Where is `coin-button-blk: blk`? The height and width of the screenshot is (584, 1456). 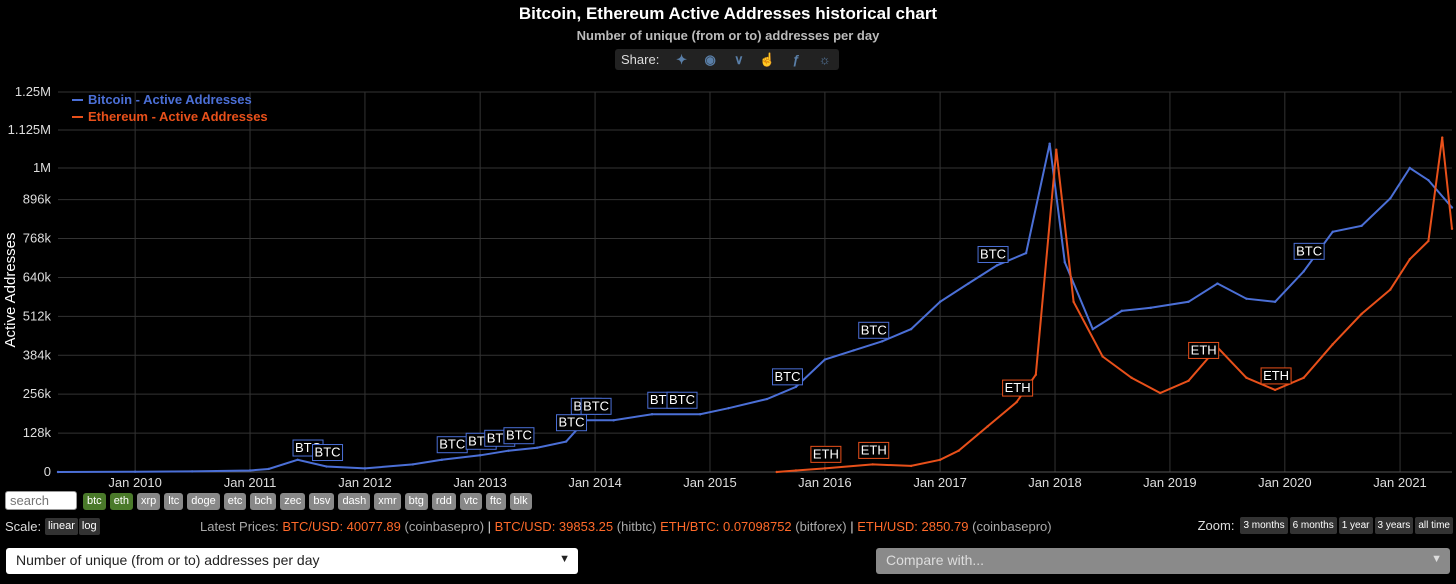
coin-button-blk: blk is located at coordinates (520, 501).